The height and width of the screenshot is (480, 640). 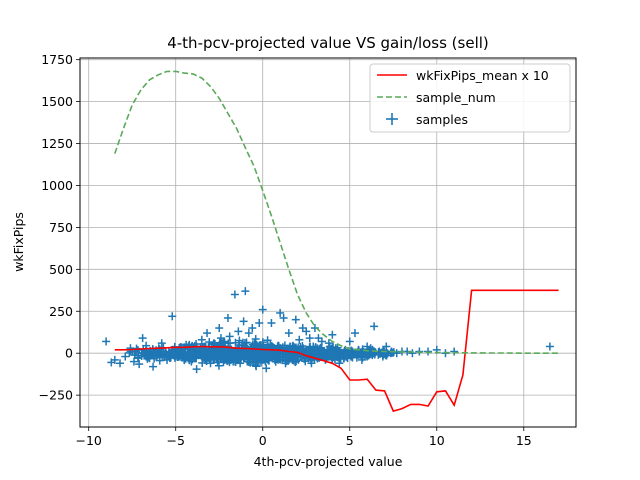 I want to click on x-axis: −10 −5 0 5 10 15, so click(x=304, y=437).